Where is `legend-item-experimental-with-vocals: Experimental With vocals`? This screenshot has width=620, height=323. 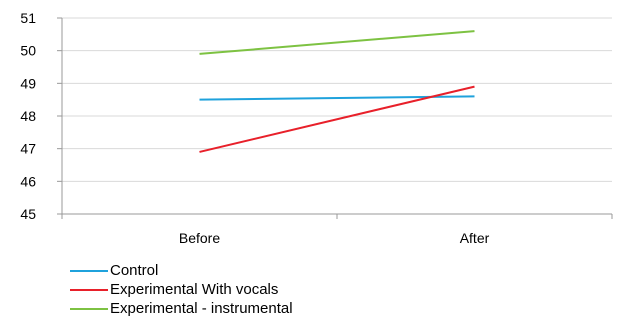 legend-item-experimental-with-vocals: Experimental With vocals is located at coordinates (181, 289).